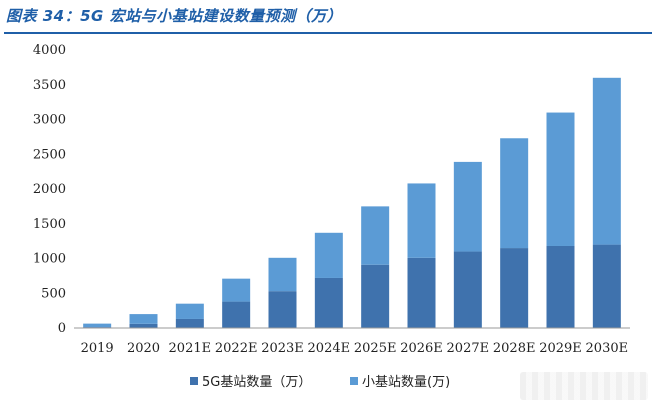 This screenshot has width=655, height=404. What do you see at coordinates (143, 319) in the screenshot?
I see `bar-small-2020` at bounding box center [143, 319].